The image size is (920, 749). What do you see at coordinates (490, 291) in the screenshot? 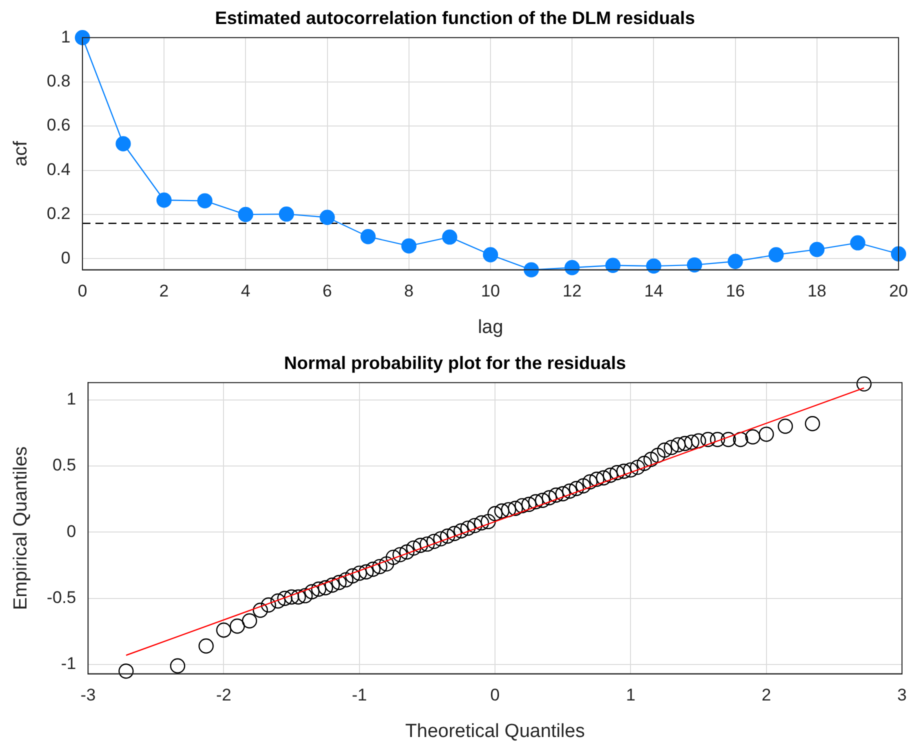
I see `x-tick-label: 10` at bounding box center [490, 291].